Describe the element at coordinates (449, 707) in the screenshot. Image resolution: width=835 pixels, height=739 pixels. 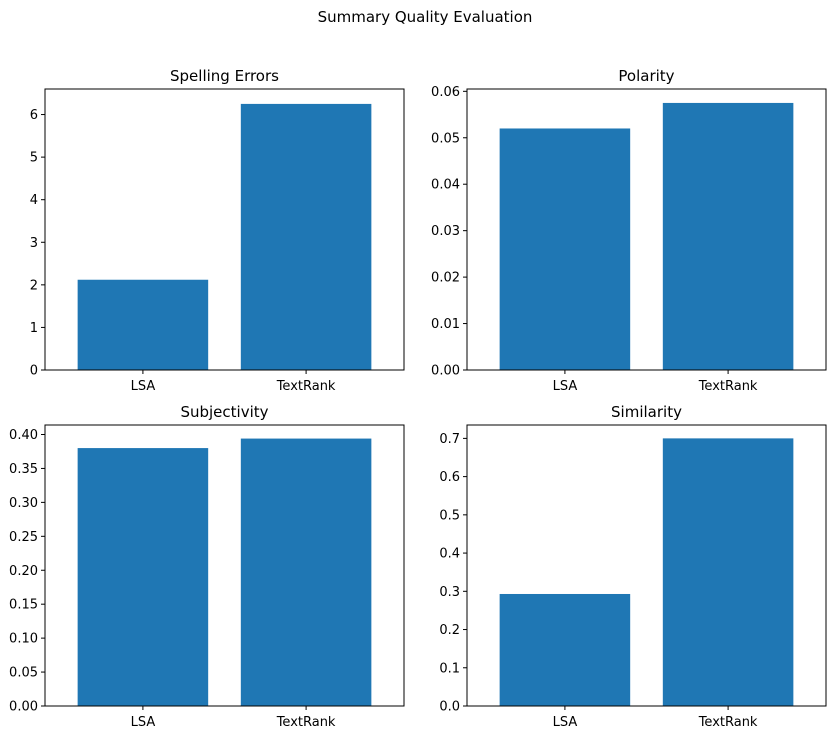
I see `y-tick-label: 0.0` at that location.